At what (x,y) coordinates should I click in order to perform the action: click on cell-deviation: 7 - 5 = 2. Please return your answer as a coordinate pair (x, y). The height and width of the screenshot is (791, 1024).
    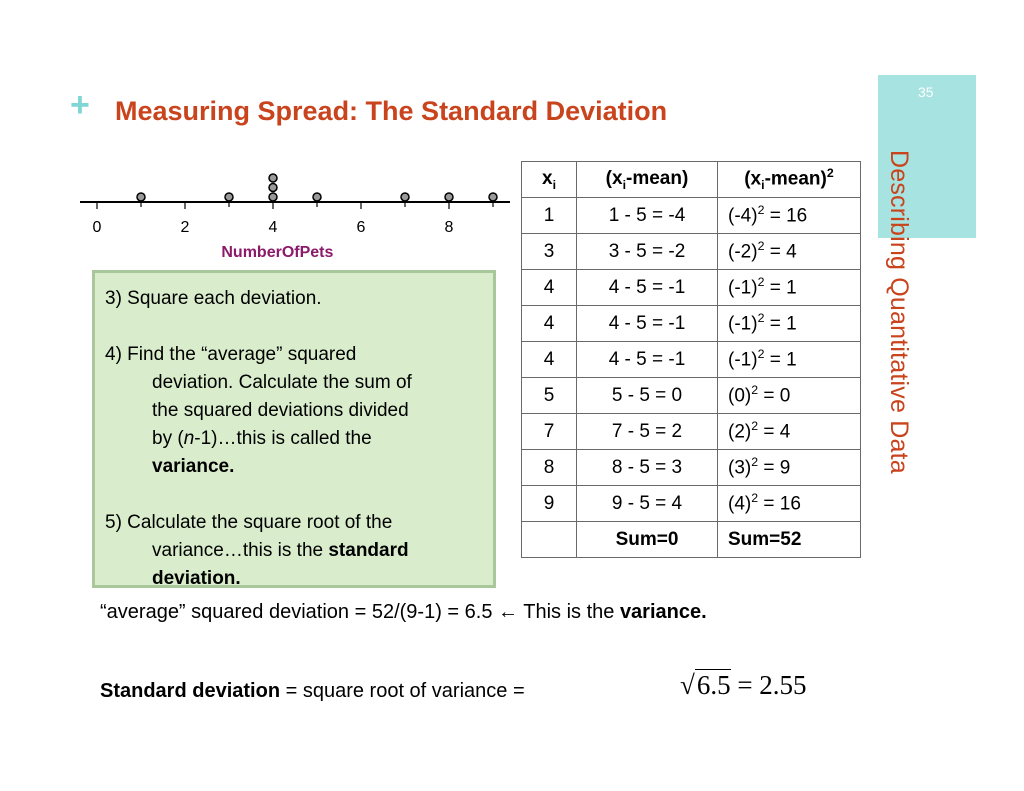
    Looking at the image, I should click on (647, 431).